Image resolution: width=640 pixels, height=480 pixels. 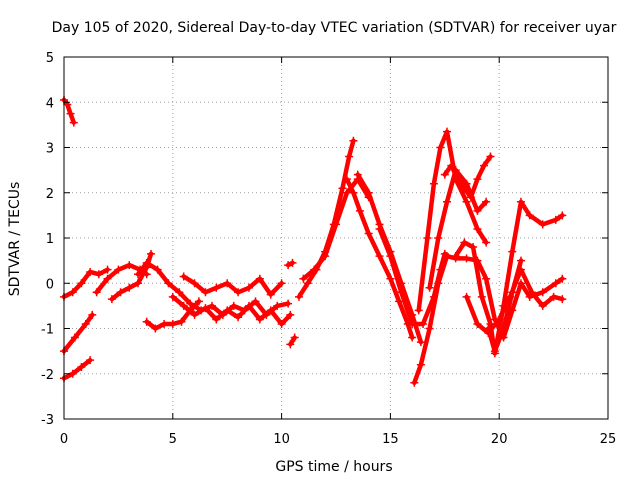 What do you see at coordinates (47, 375) in the screenshot?
I see `y-tick-label: -2` at bounding box center [47, 375].